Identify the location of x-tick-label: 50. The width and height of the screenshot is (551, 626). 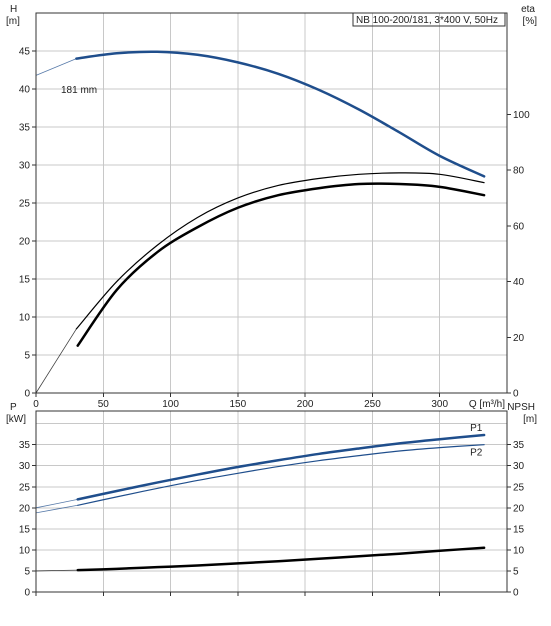
(104, 404).